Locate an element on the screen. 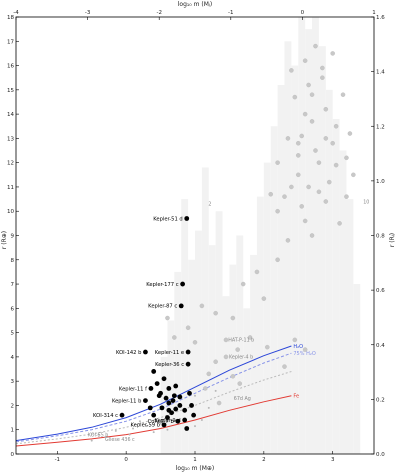 Image resolution: width=400 pixels, height=474 pixels. other-label: 2 is located at coordinates (209, 205).